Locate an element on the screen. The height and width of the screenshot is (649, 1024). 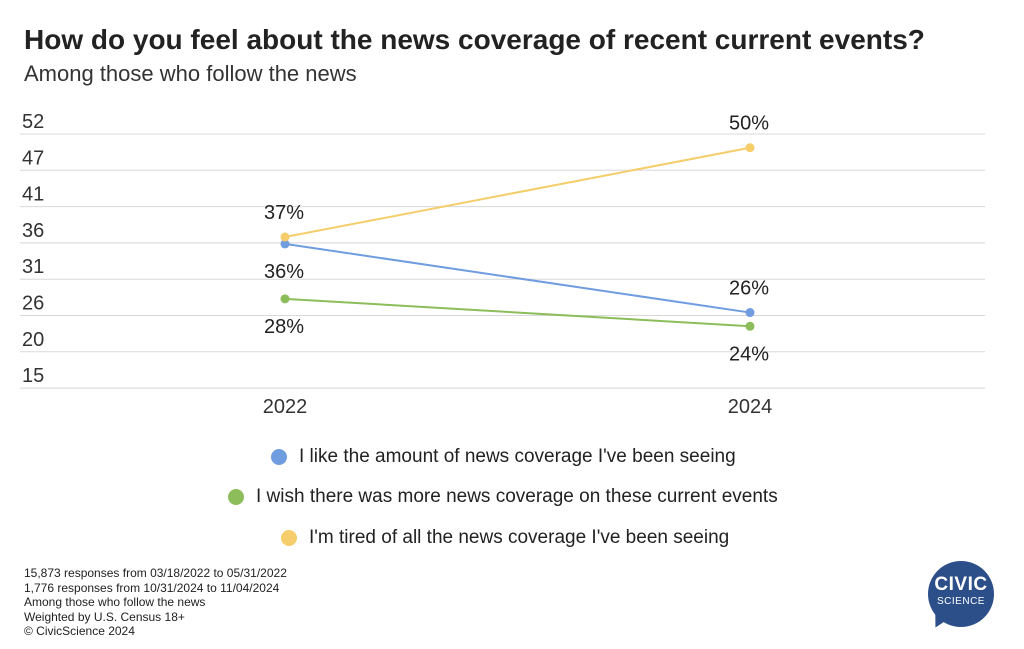
legend-dot-like is located at coordinates (279, 457).